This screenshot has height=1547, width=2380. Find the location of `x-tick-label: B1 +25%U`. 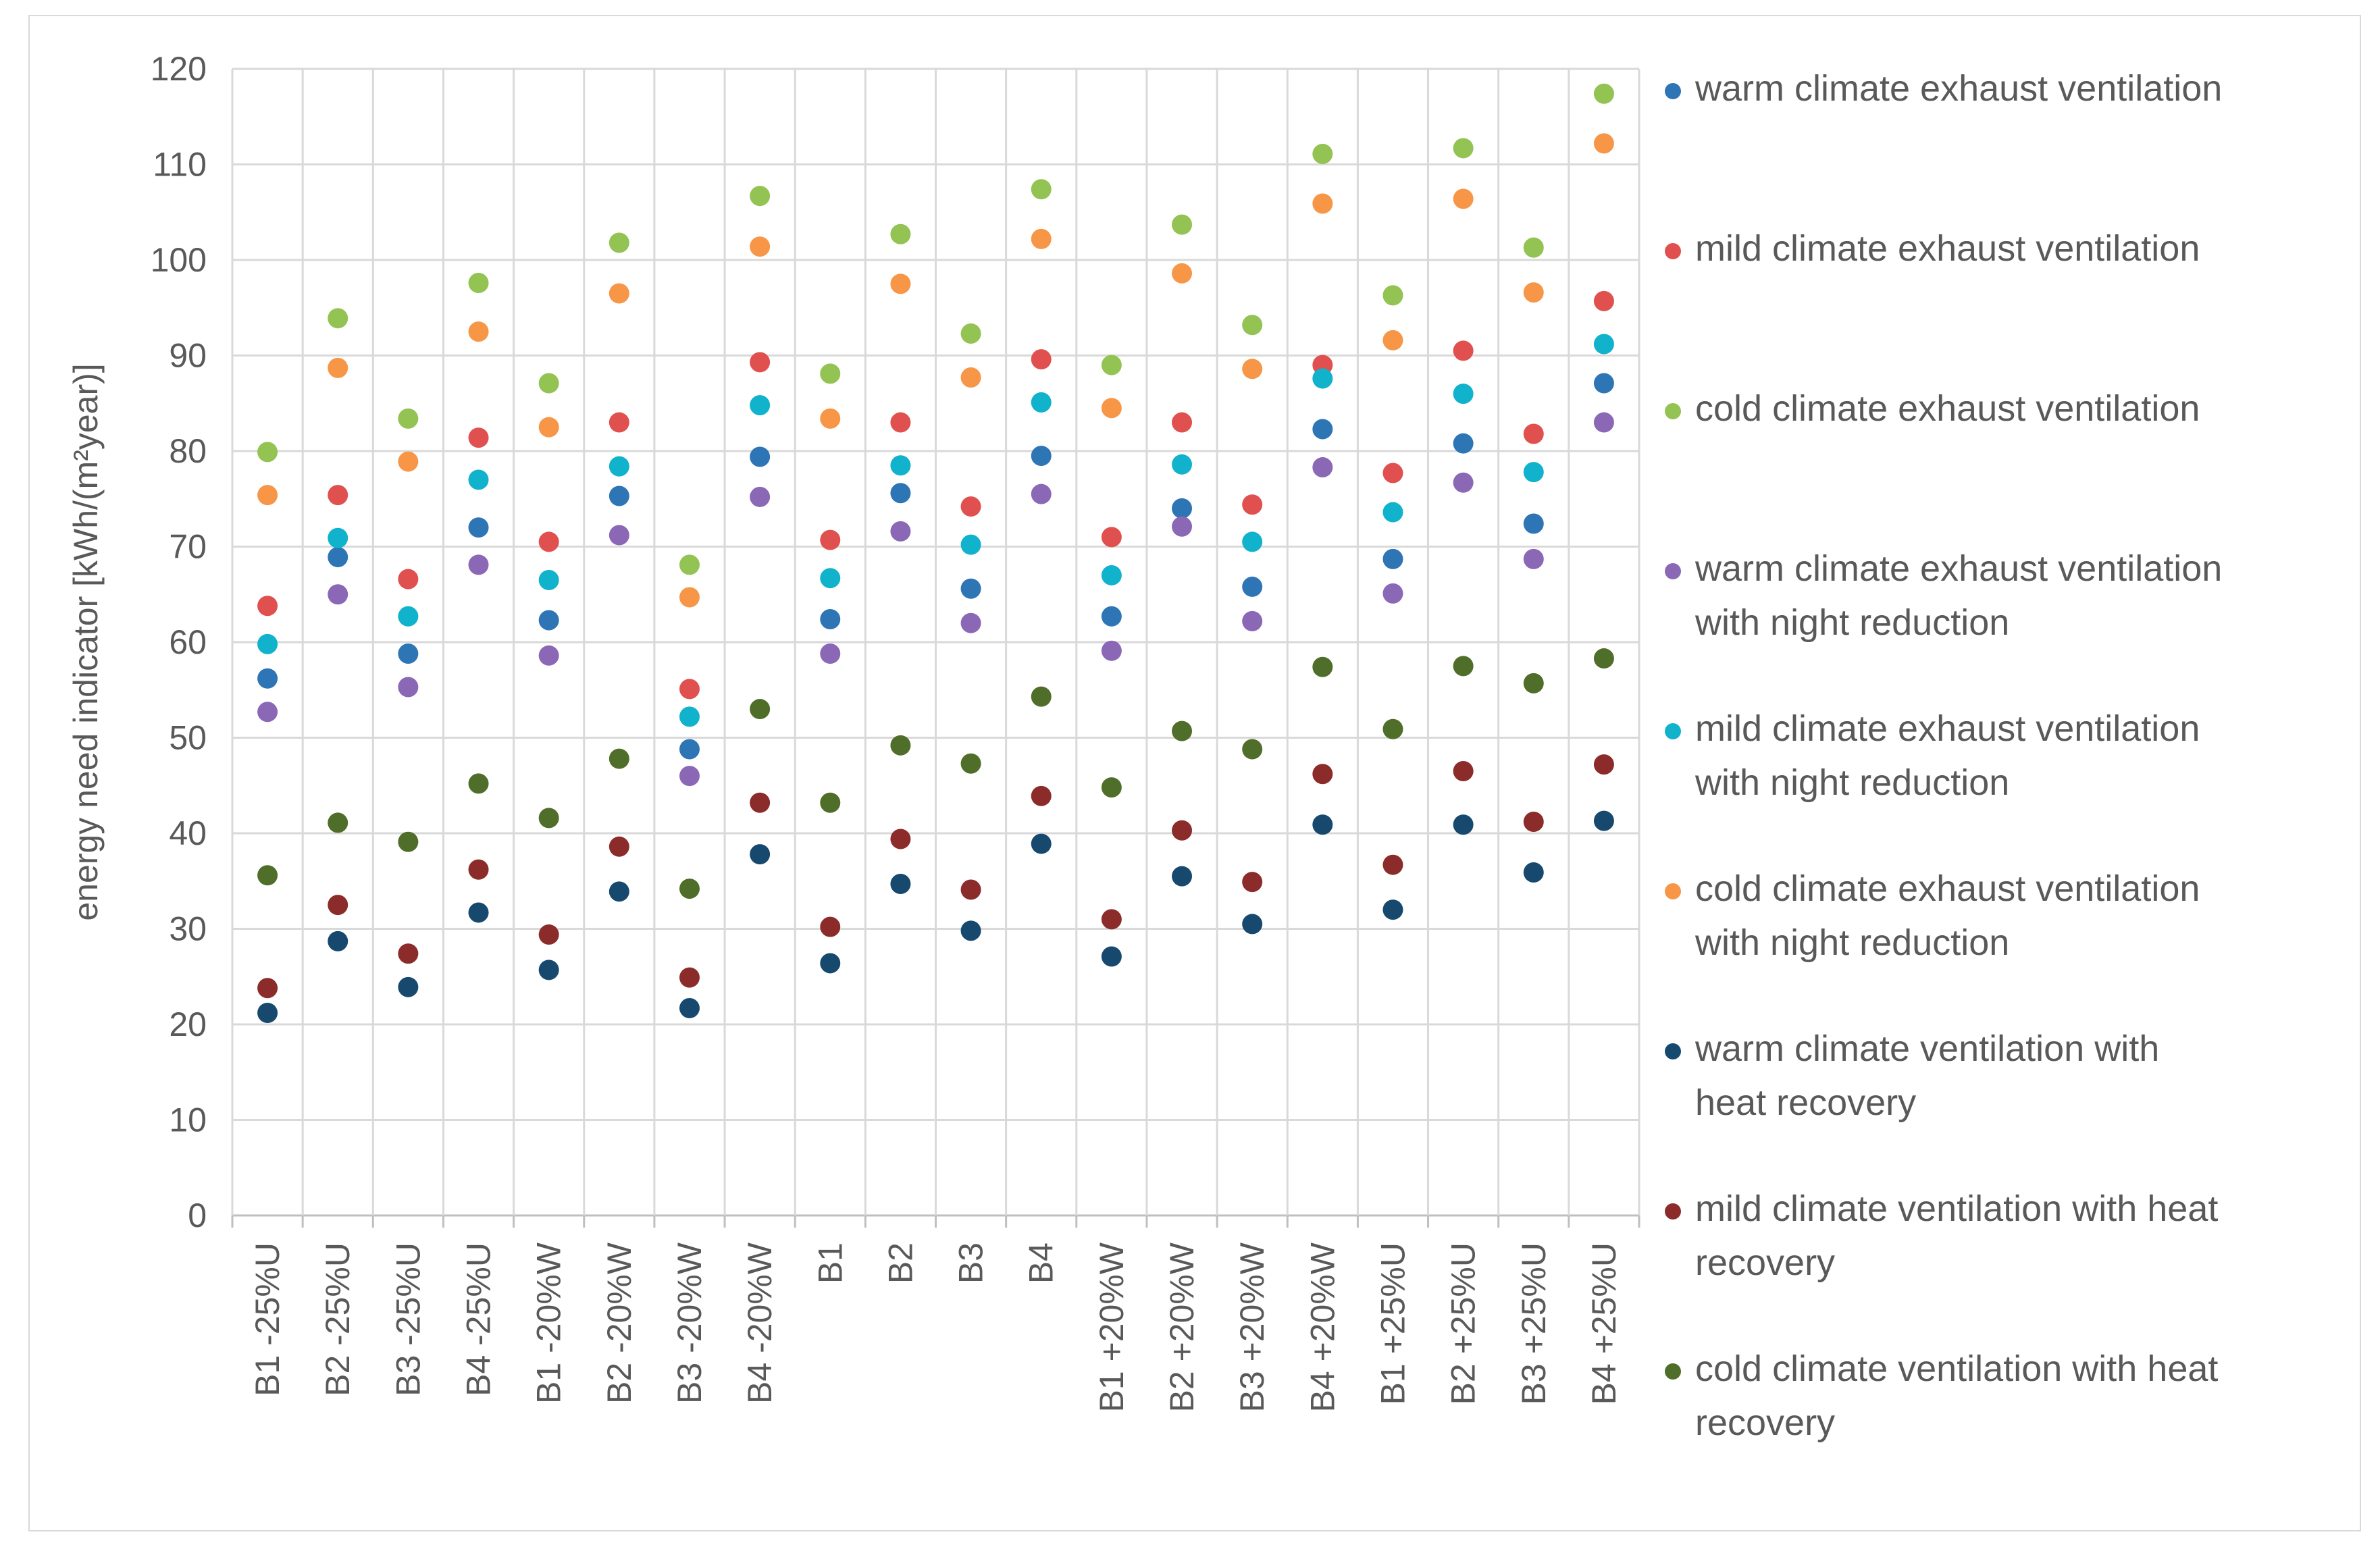

x-tick-label: B1 +25%U is located at coordinates (1393, 1323).